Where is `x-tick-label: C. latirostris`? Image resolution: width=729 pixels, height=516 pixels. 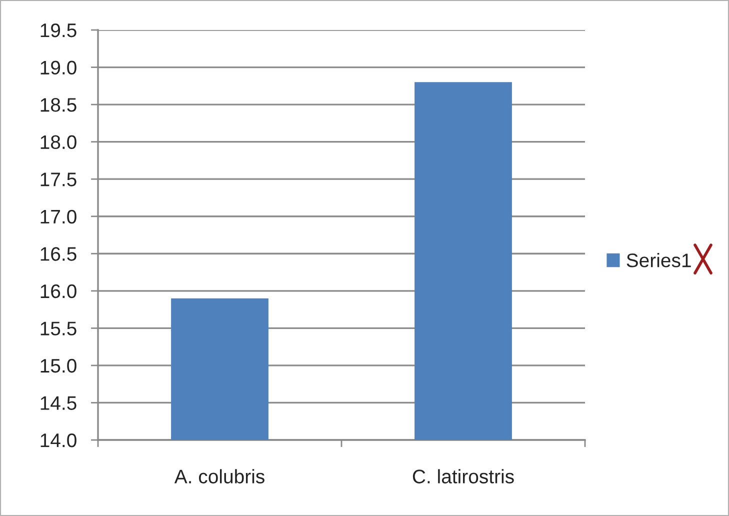 x-tick-label: C. latirostris is located at coordinates (463, 476).